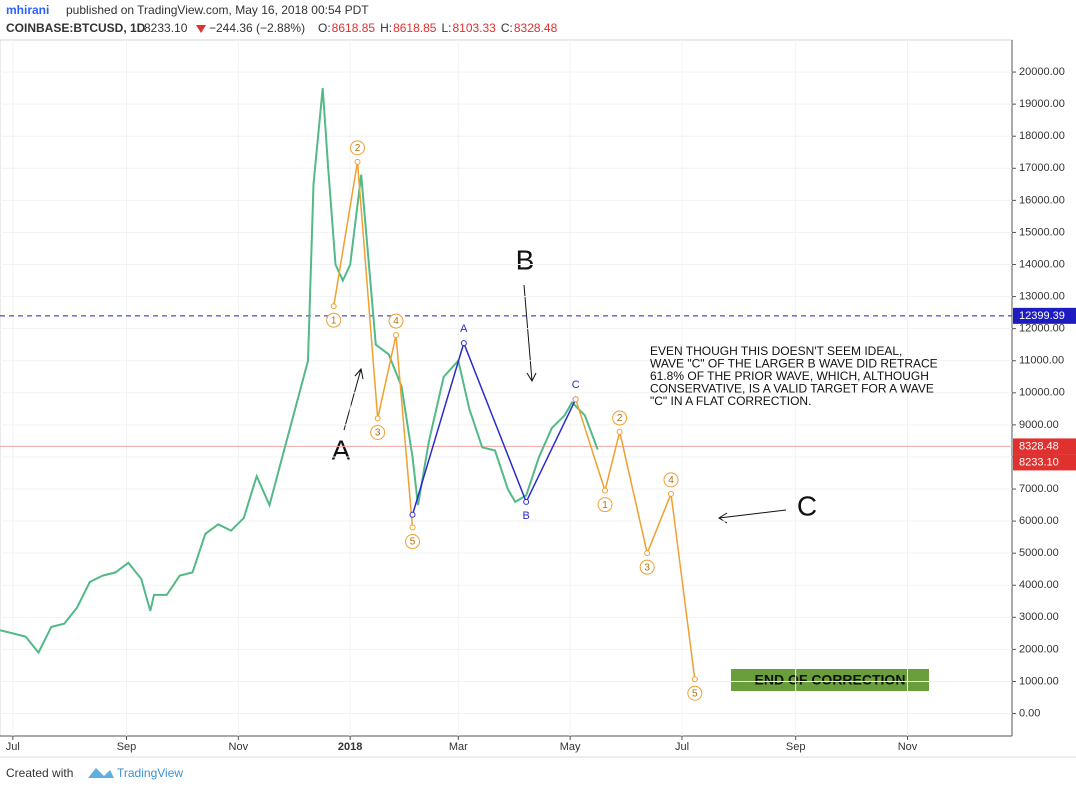  Describe the element at coordinates (150, 773) in the screenshot. I see `footer-brand: TradingView` at that location.